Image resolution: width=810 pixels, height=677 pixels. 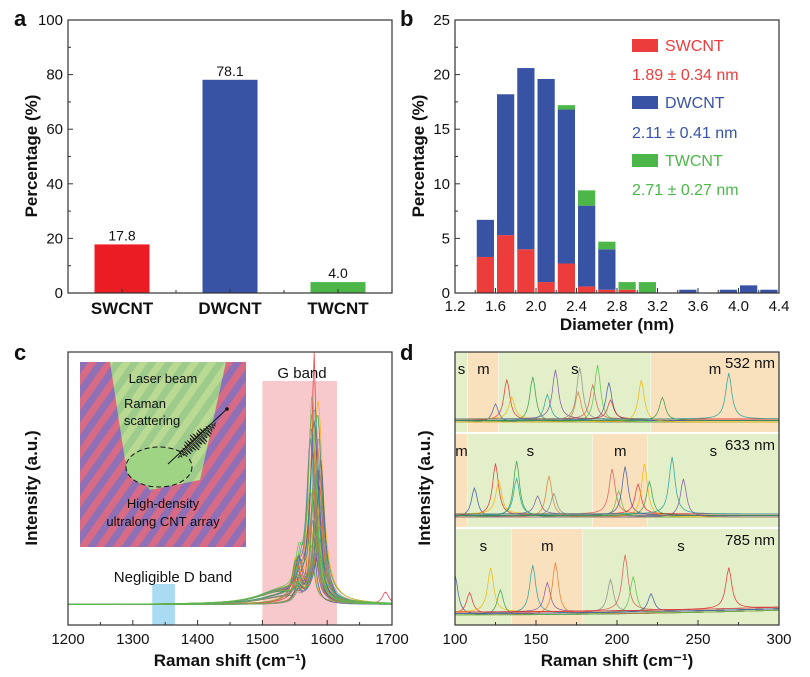 What do you see at coordinates (645, 102) in the screenshot?
I see `legend-swatch-dwcnt` at bounding box center [645, 102].